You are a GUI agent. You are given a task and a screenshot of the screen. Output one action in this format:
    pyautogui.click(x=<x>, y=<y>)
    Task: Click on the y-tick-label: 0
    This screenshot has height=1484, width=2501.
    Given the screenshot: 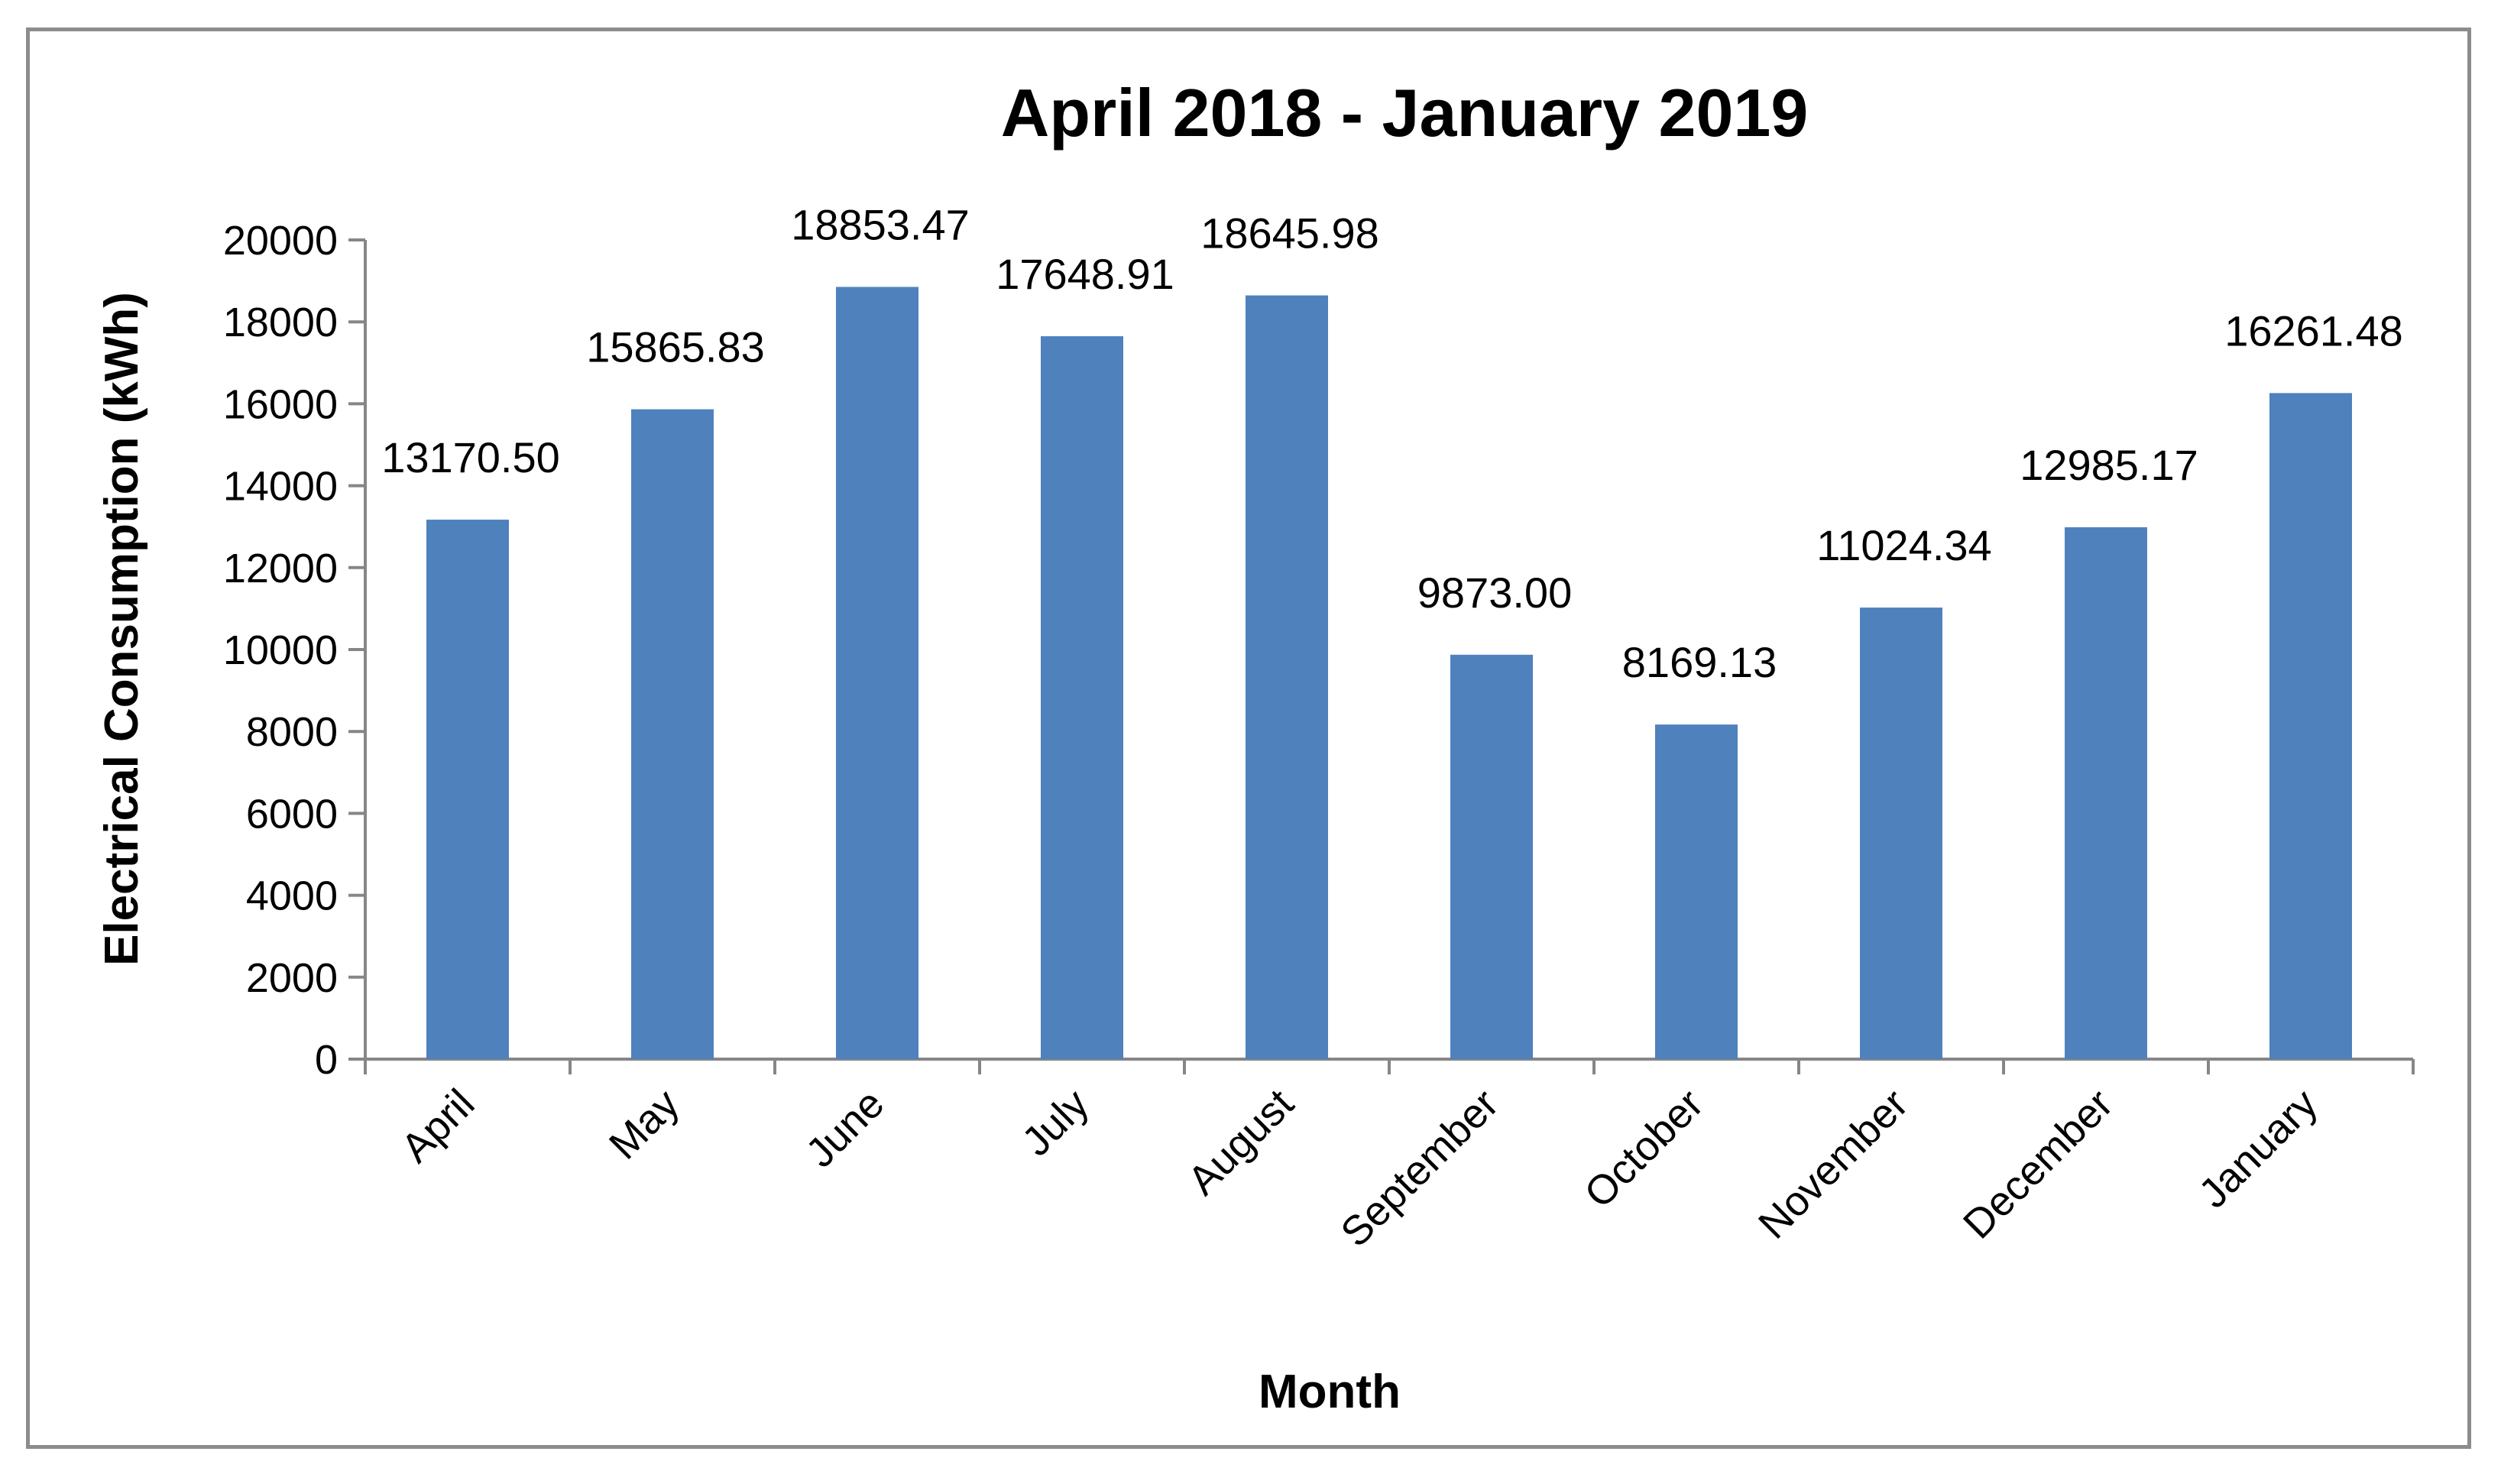 What is the action you would take?
    pyautogui.click(x=326, y=1060)
    